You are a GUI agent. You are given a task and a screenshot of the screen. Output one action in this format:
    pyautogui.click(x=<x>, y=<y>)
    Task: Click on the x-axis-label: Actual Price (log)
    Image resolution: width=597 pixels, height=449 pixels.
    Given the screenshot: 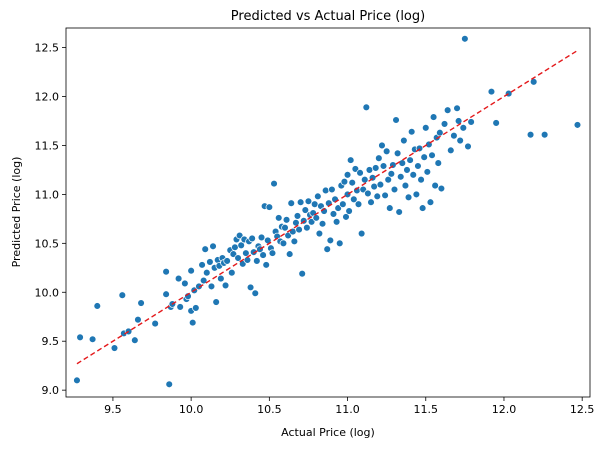 What is the action you would take?
    pyautogui.click(x=328, y=432)
    